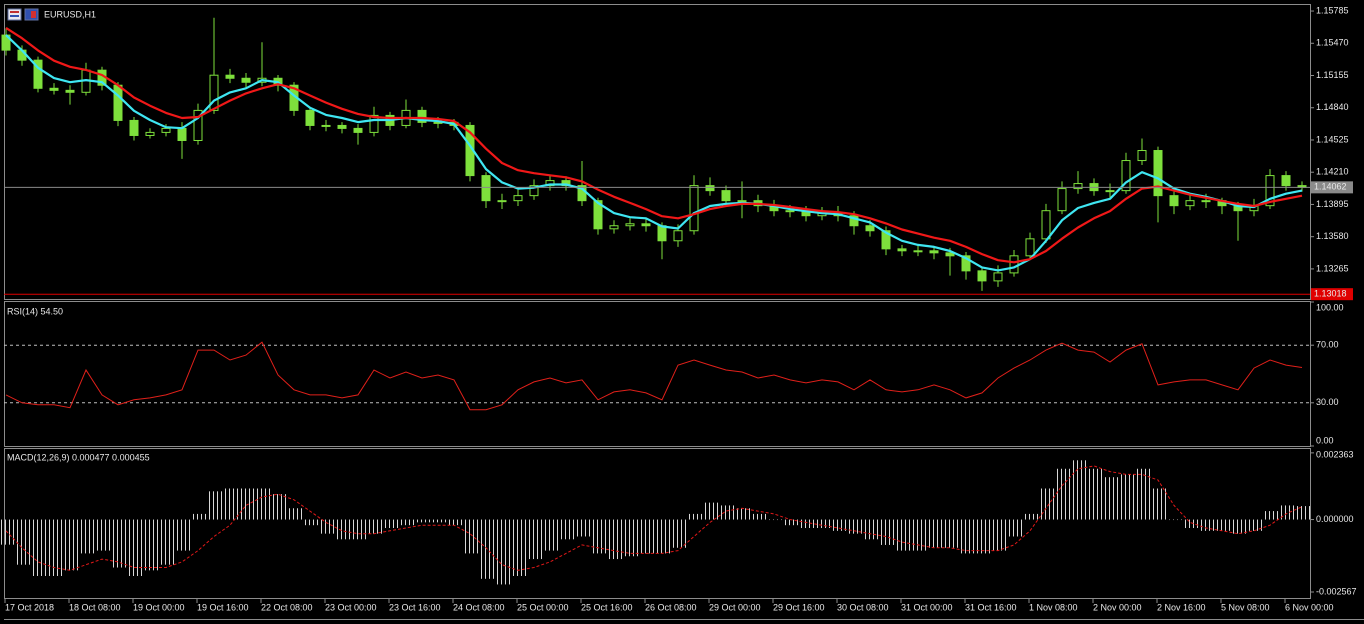  What do you see at coordinates (1332, 10) in the screenshot?
I see `y-tick-label: 1.15785` at bounding box center [1332, 10].